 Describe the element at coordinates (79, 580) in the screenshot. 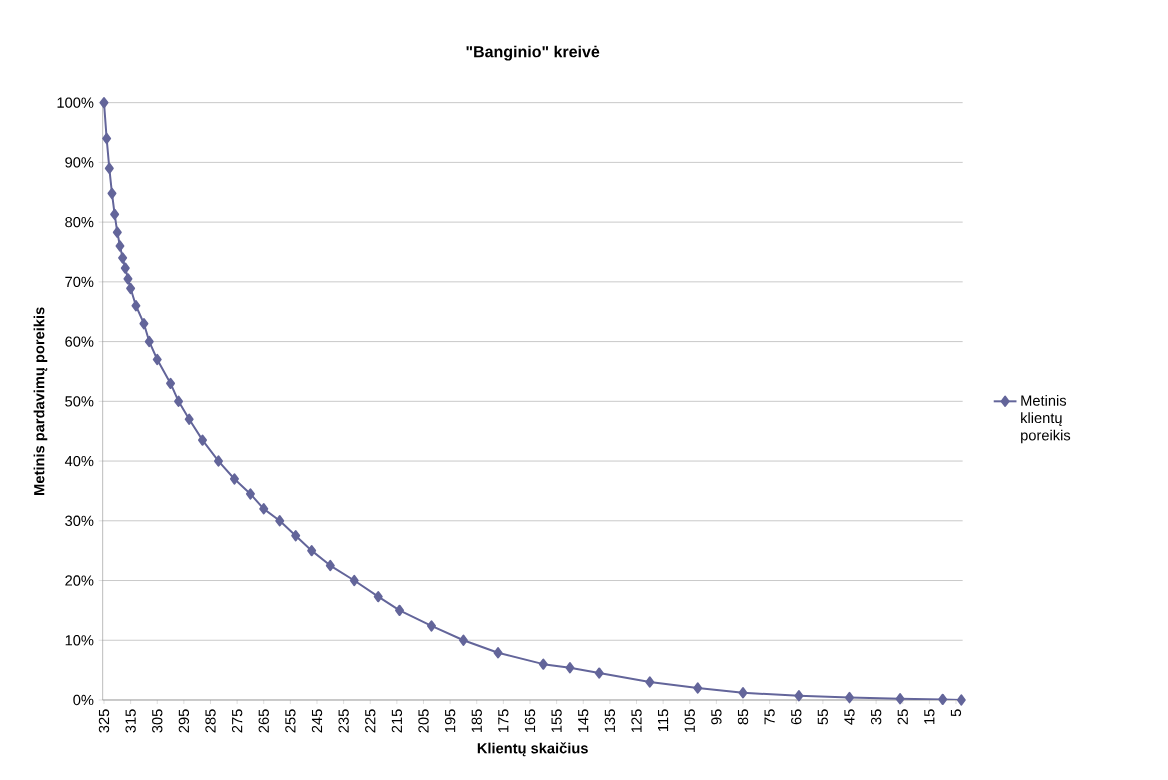

I see `y-tick-label: 20%` at that location.